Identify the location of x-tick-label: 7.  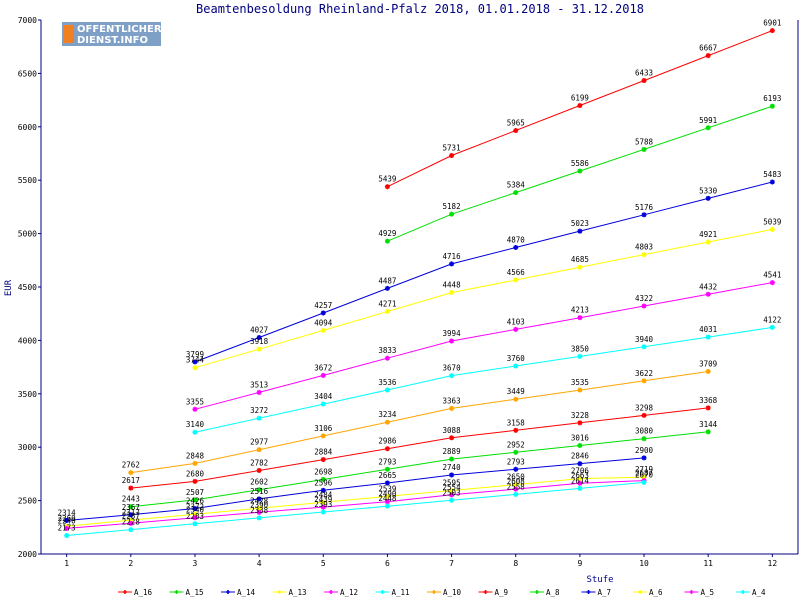
(451, 563).